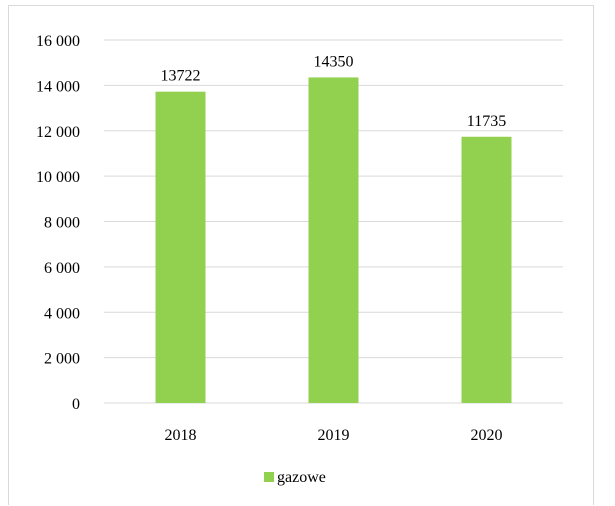  What do you see at coordinates (62, 313) in the screenshot?
I see `y-tick-label: 4 000` at bounding box center [62, 313].